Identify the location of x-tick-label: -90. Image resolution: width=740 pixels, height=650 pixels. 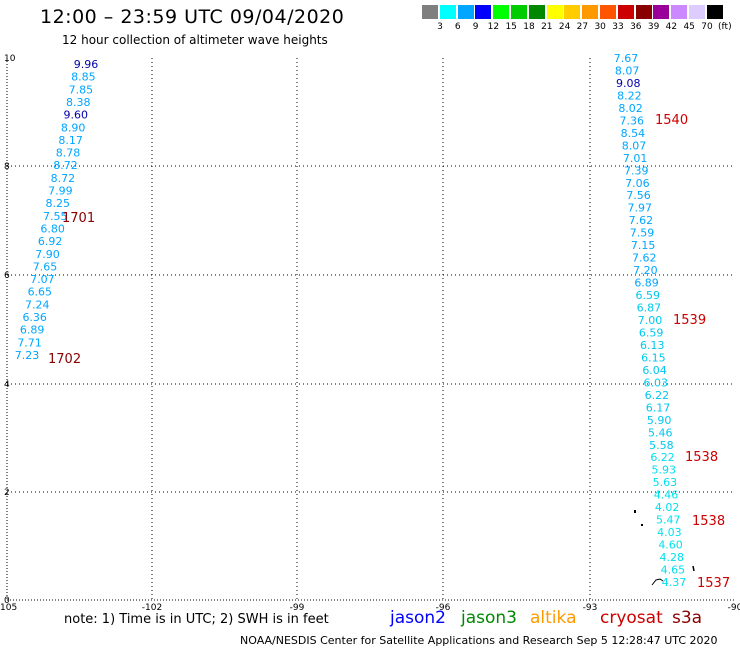
(734, 608).